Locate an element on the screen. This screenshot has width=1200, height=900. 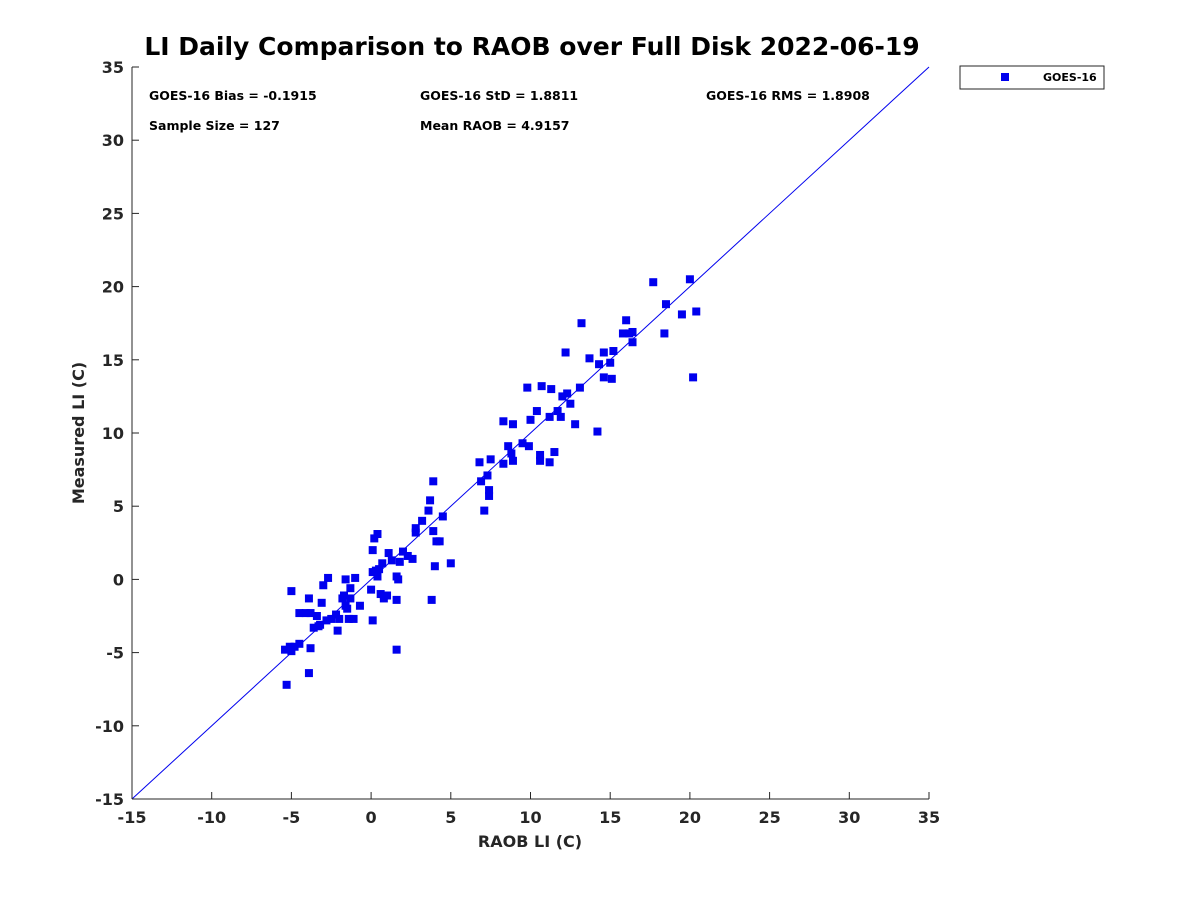
stat-bias: GOES-16 Bias = -0.1915 is located at coordinates (233, 95).